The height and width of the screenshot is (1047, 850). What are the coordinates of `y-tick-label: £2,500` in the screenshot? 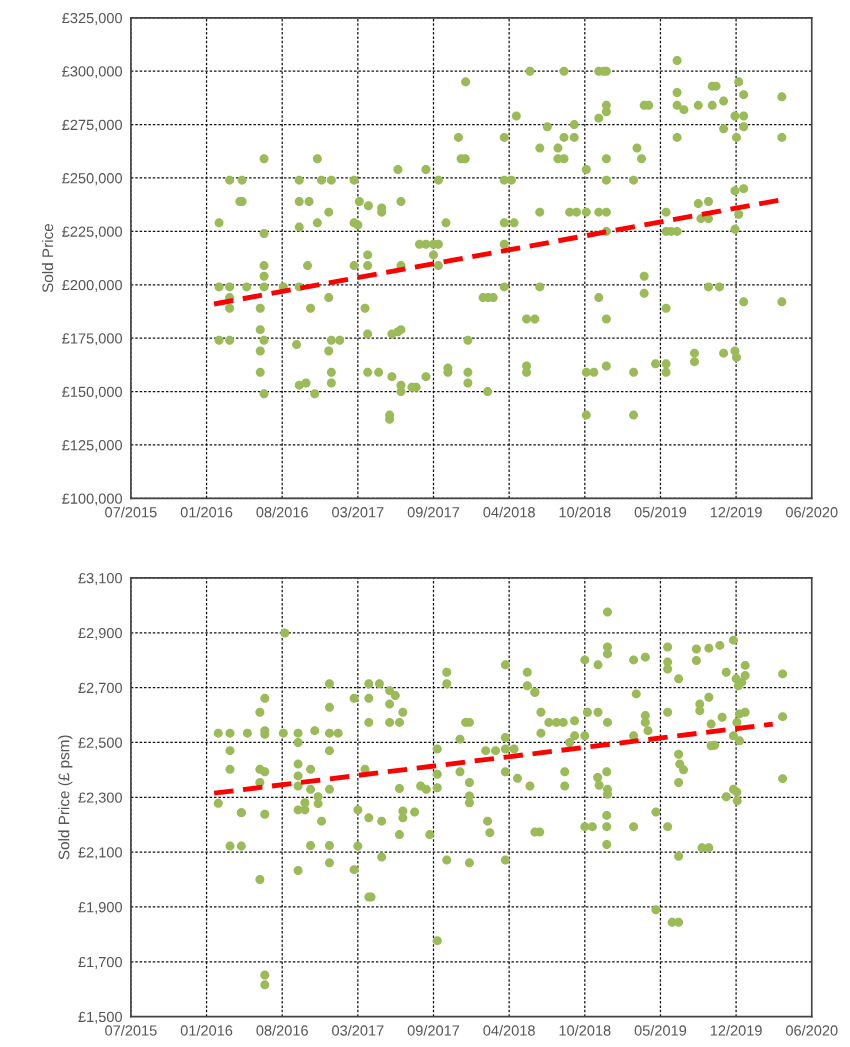 It's located at (100, 743).